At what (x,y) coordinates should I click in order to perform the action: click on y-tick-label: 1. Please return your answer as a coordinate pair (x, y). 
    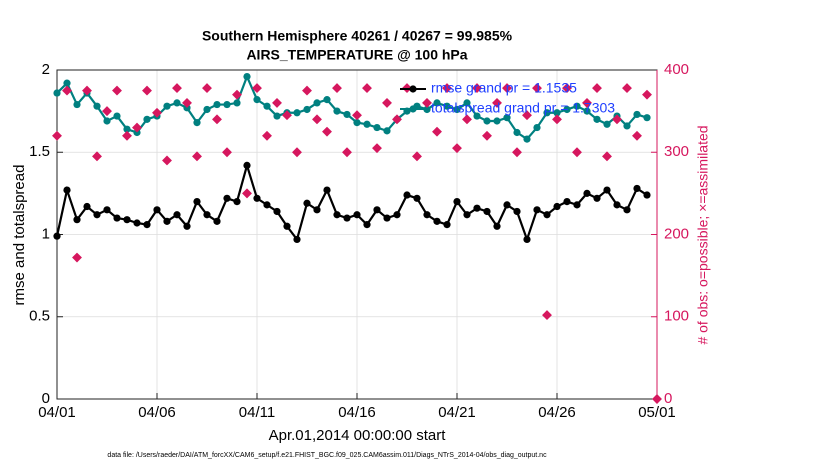
    Looking at the image, I should click on (46, 233).